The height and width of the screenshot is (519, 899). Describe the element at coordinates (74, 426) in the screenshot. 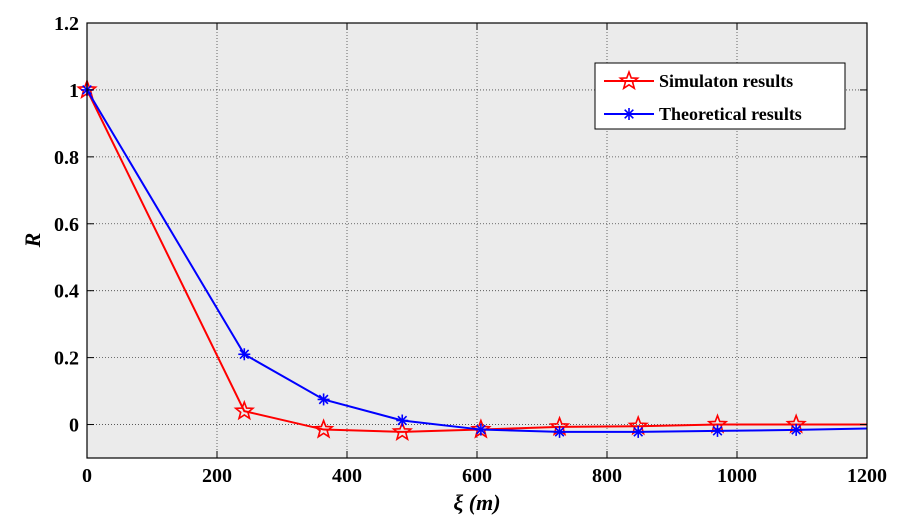

I see `y-tick-label: 0` at that location.